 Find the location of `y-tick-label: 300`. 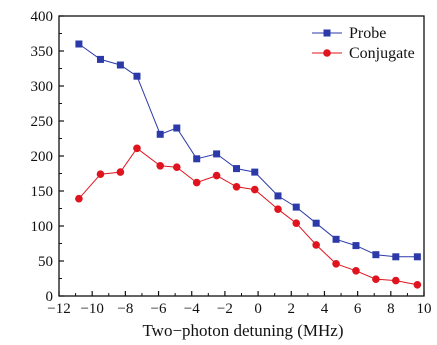

y-tick-label: 300 is located at coordinates (42, 87).